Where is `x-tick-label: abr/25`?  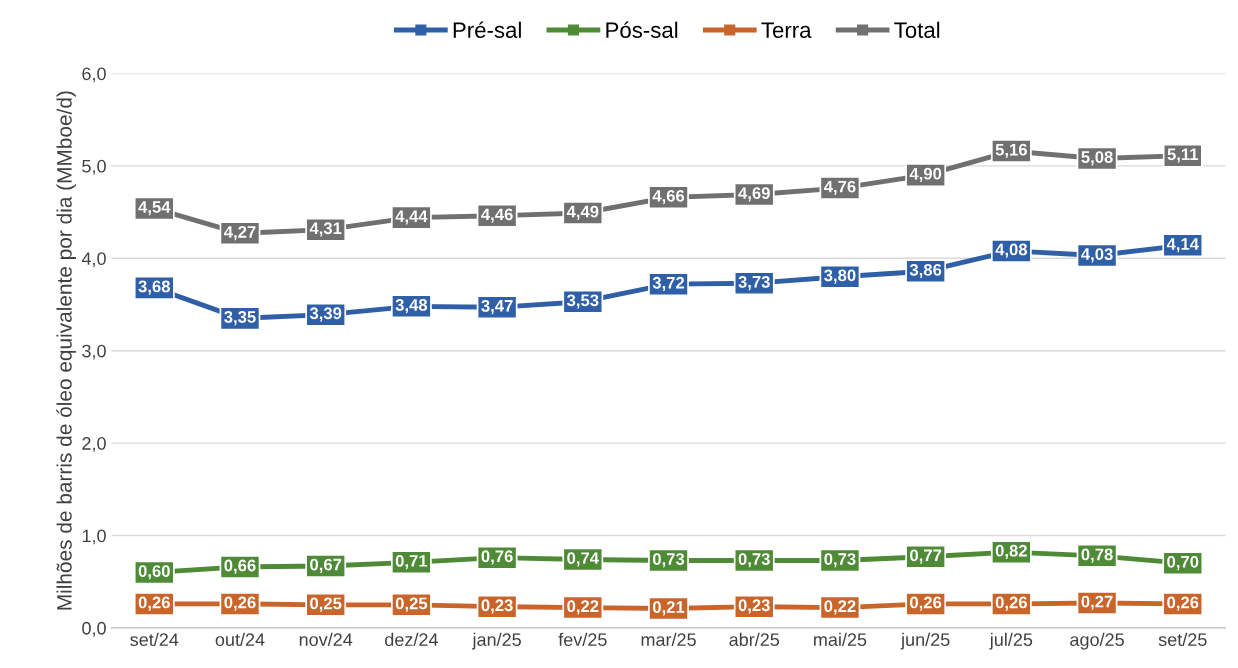
x-tick-label: abr/25 is located at coordinates (754, 639).